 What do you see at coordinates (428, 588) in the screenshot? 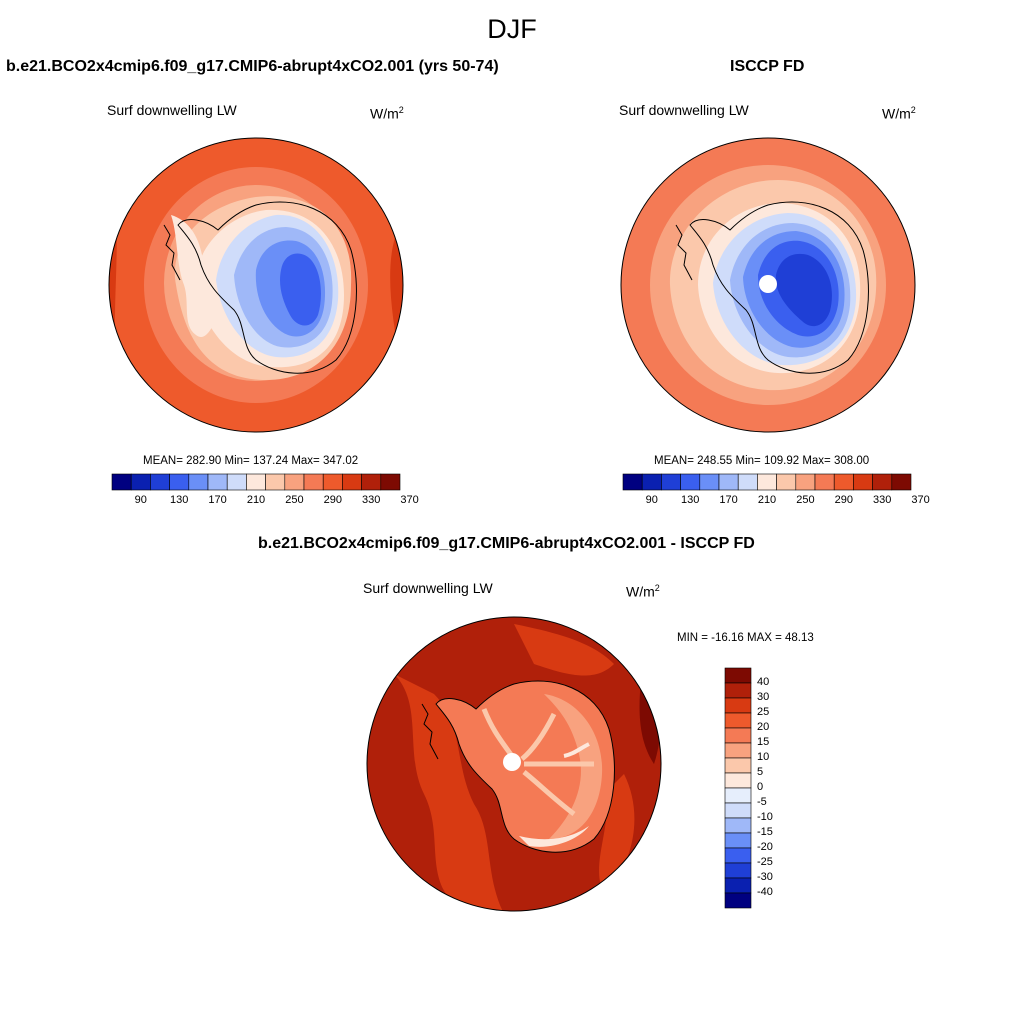
I see `diff-variable-label: Surf downwelling LW` at bounding box center [428, 588].